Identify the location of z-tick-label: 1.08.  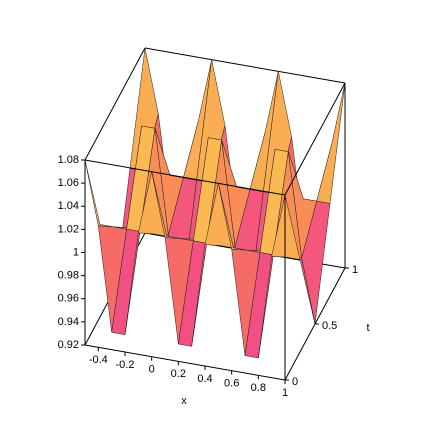
(68, 160).